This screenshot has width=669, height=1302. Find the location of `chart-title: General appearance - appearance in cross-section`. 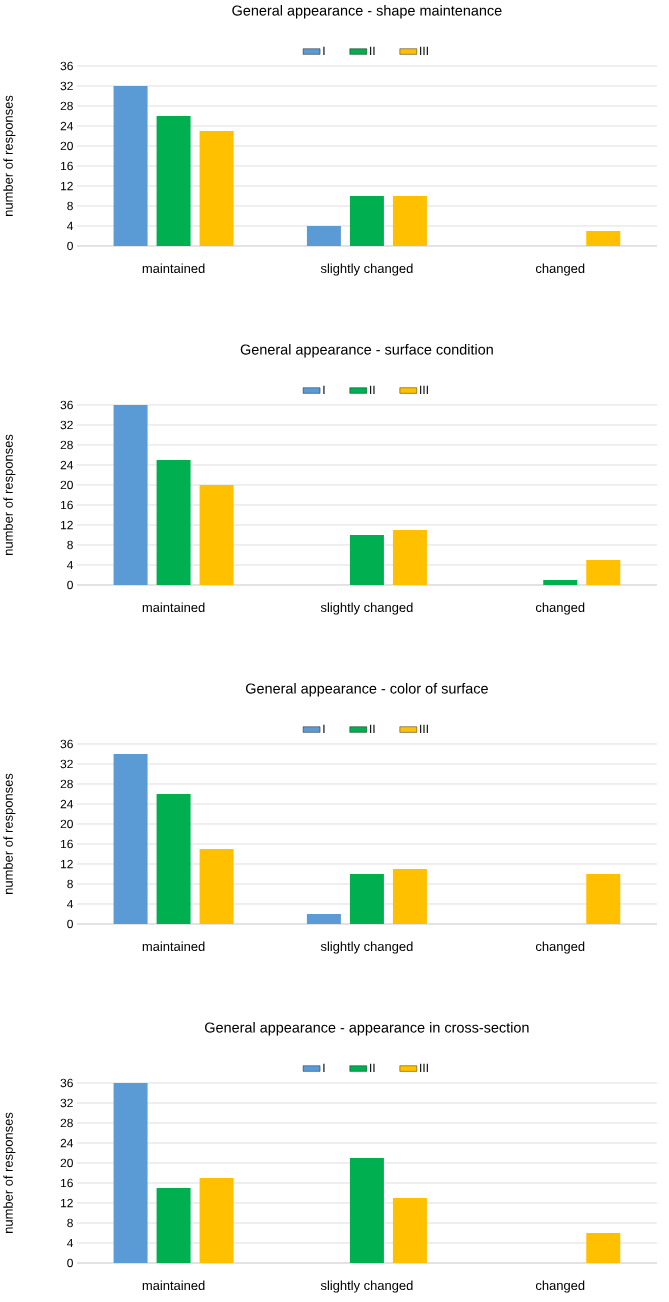

chart-title: General appearance - appearance in cross-section is located at coordinates (367, 1029).